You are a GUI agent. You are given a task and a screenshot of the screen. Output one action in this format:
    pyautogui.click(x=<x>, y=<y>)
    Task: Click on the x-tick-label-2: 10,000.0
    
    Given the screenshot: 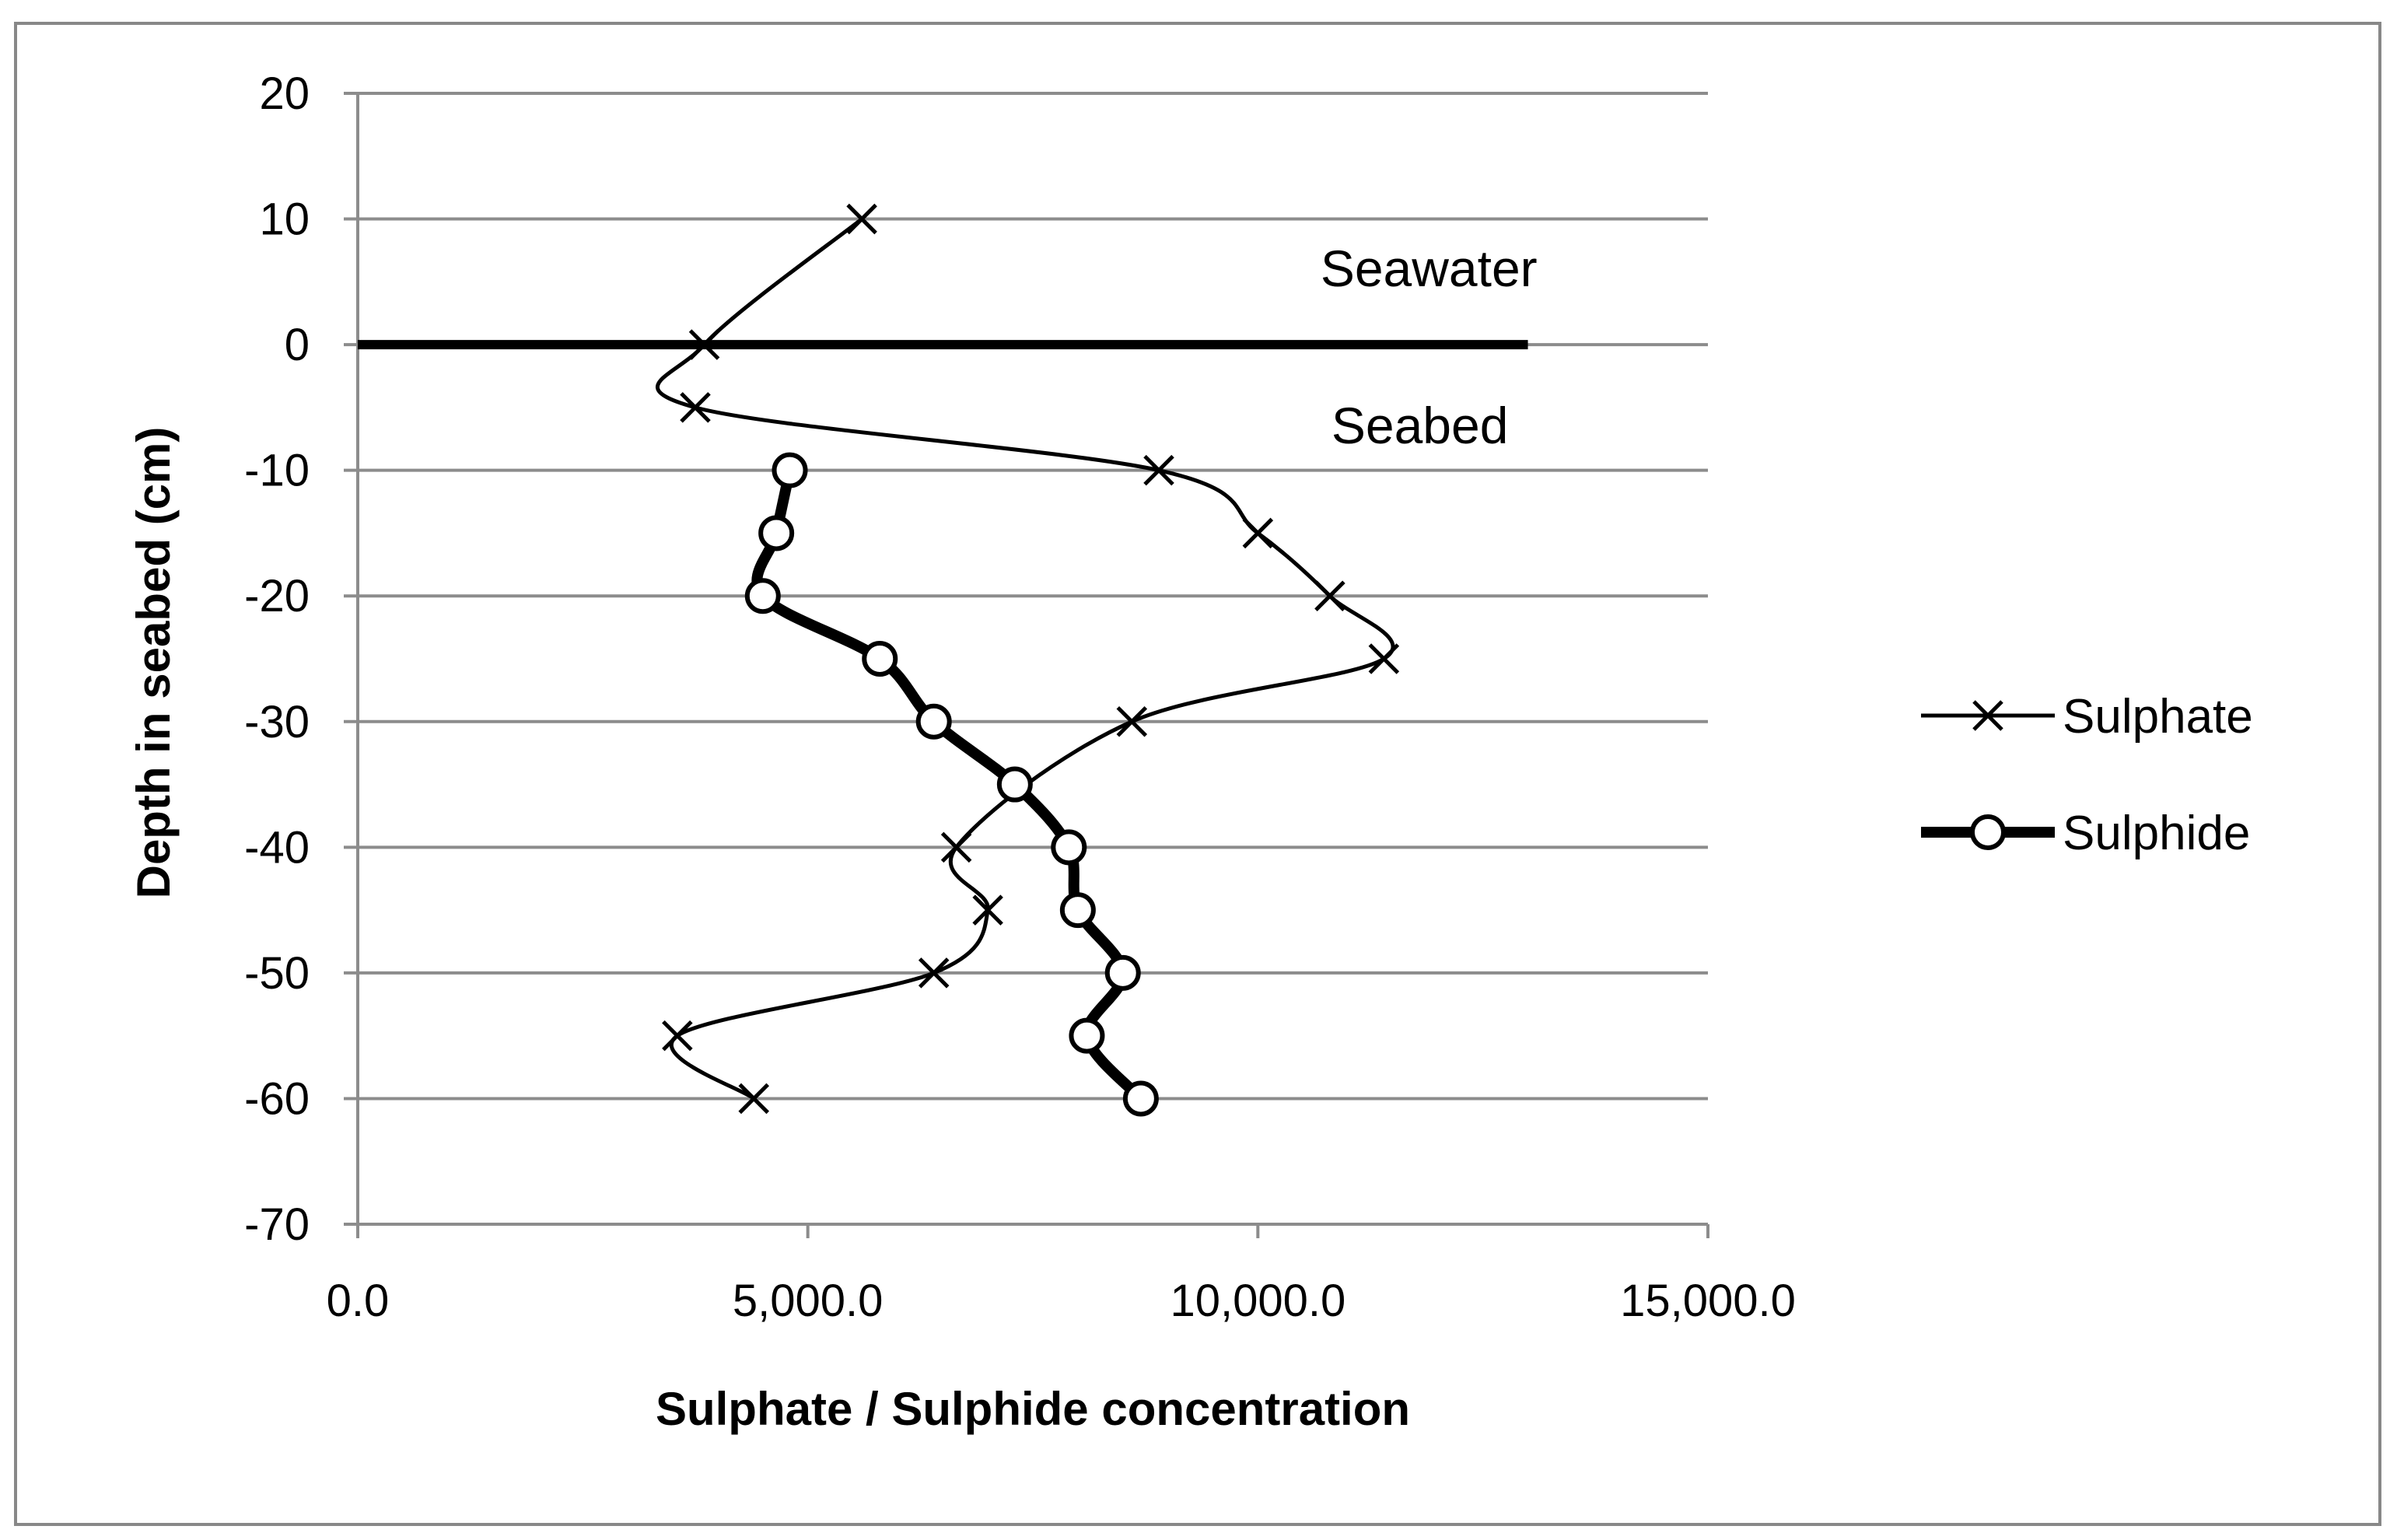 What is the action you would take?
    pyautogui.click(x=1257, y=1301)
    